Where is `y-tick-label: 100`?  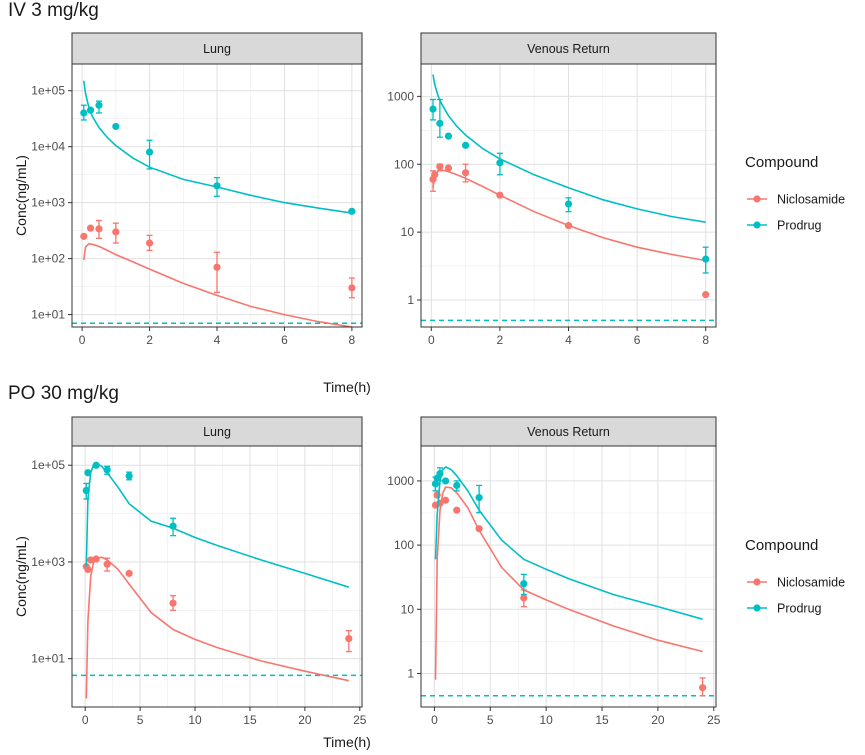 y-tick-label: 100 is located at coordinates (404, 164).